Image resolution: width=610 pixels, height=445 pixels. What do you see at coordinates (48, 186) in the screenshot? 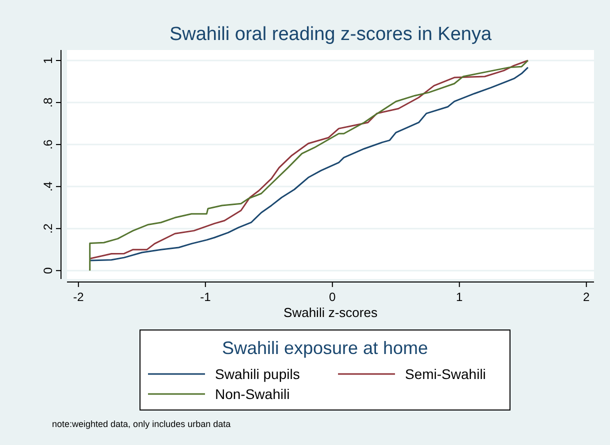
I see `y-tick-label: .4` at bounding box center [48, 186].